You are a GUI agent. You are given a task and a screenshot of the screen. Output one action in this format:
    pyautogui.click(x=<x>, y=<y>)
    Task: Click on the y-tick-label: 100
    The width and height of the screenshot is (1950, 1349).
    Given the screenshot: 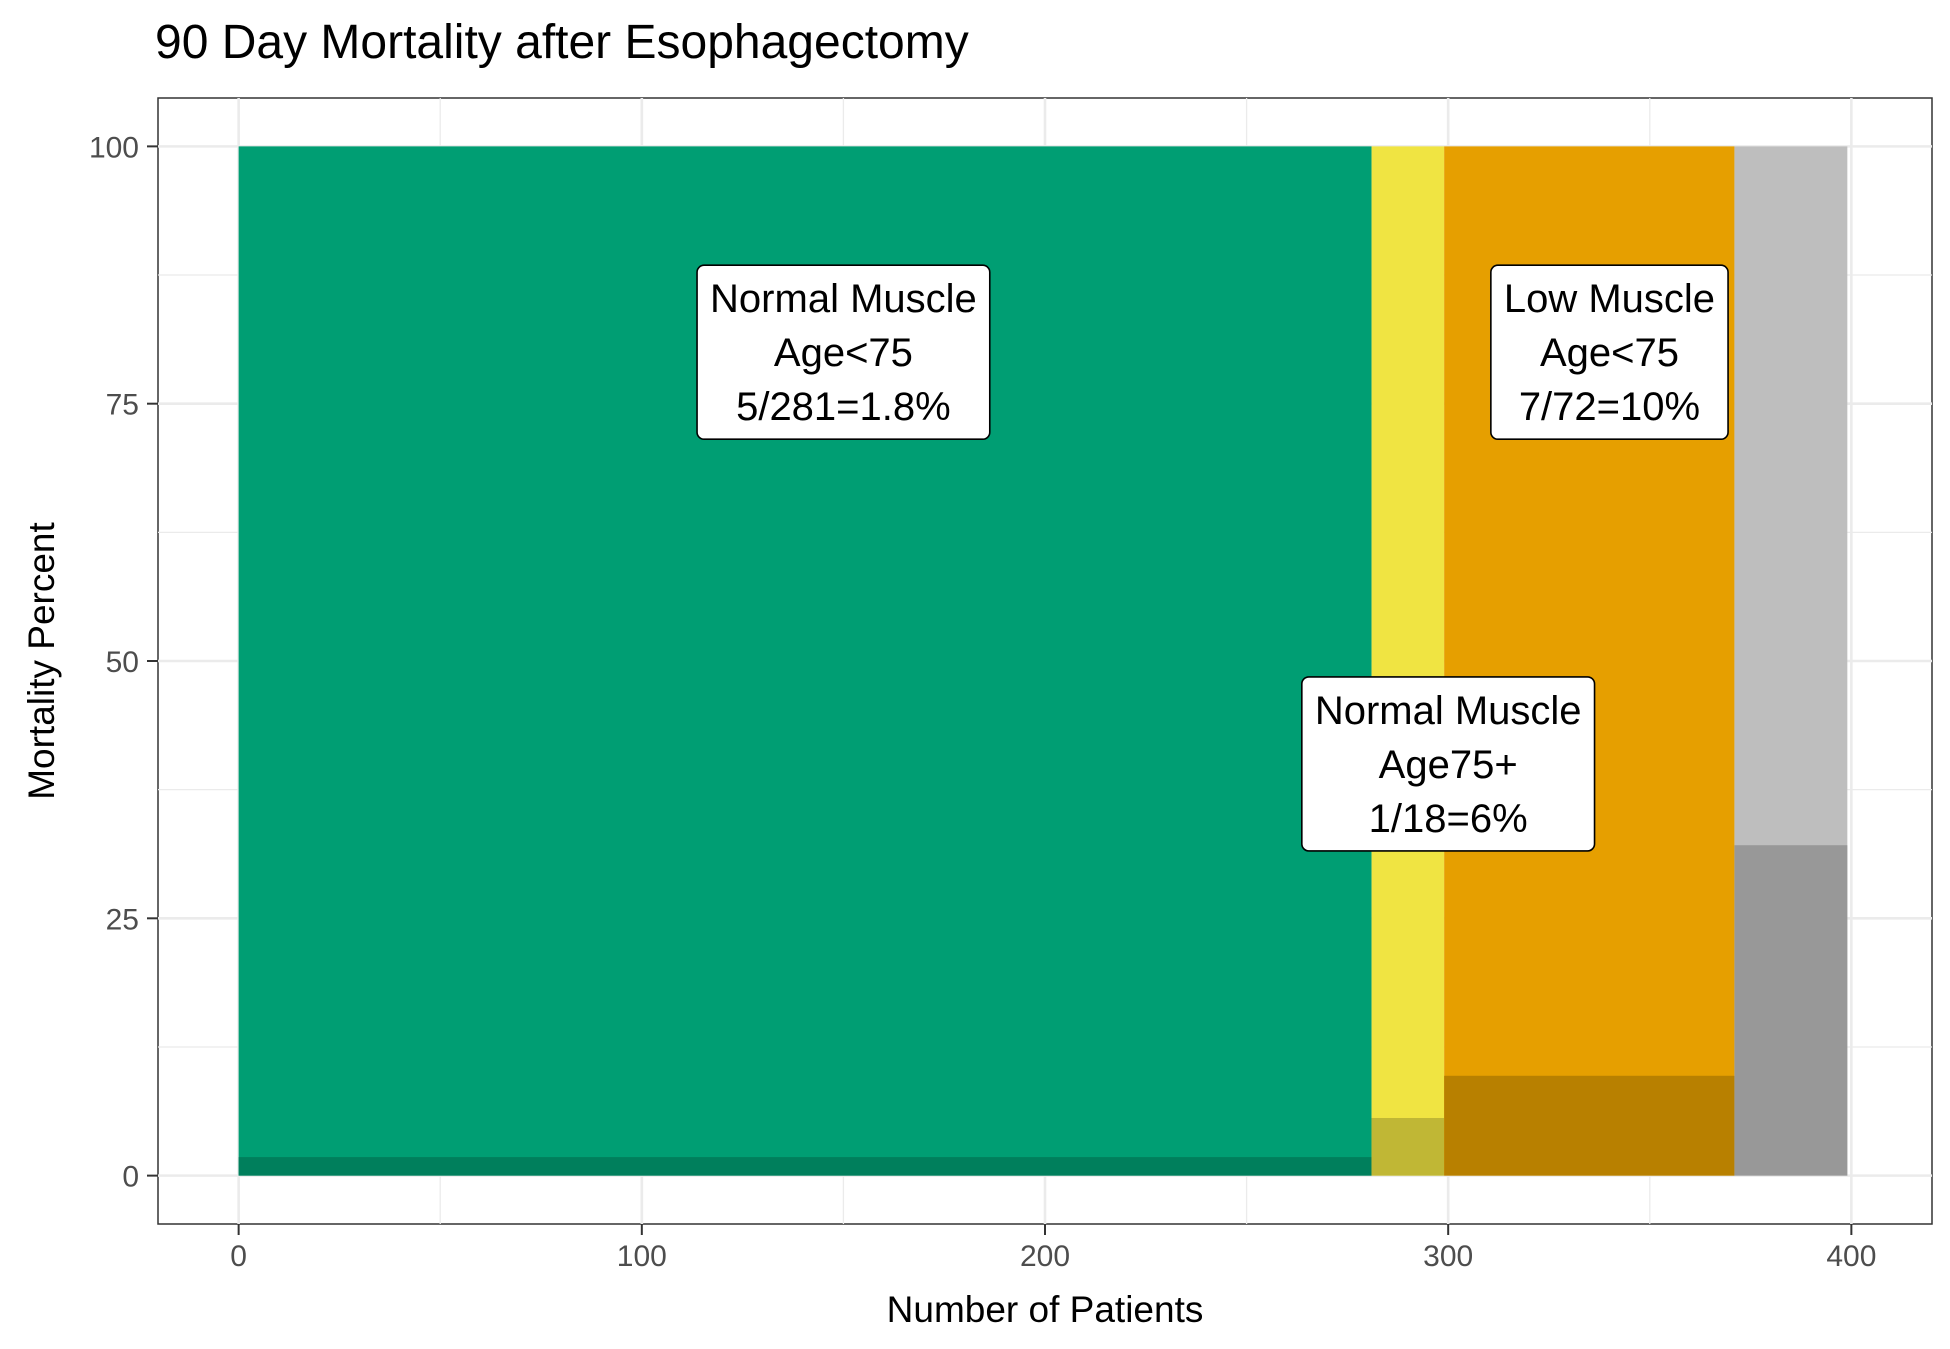 What is the action you would take?
    pyautogui.click(x=114, y=147)
    